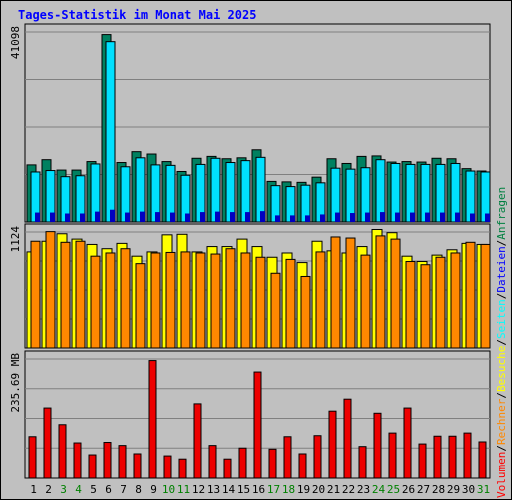 This screenshot has height=500, width=512. What do you see at coordinates (408, 489) in the screenshot?
I see `x-tick-26: 26` at bounding box center [408, 489].